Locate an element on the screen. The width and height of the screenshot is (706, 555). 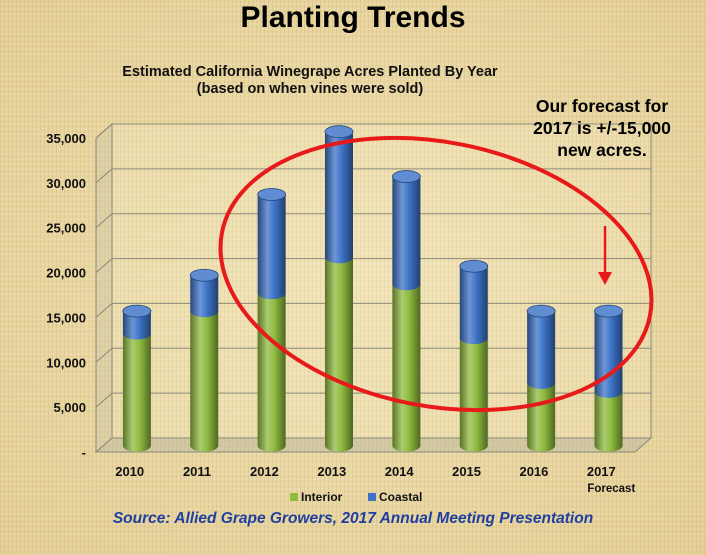
bar-2012 is located at coordinates (272, 320).